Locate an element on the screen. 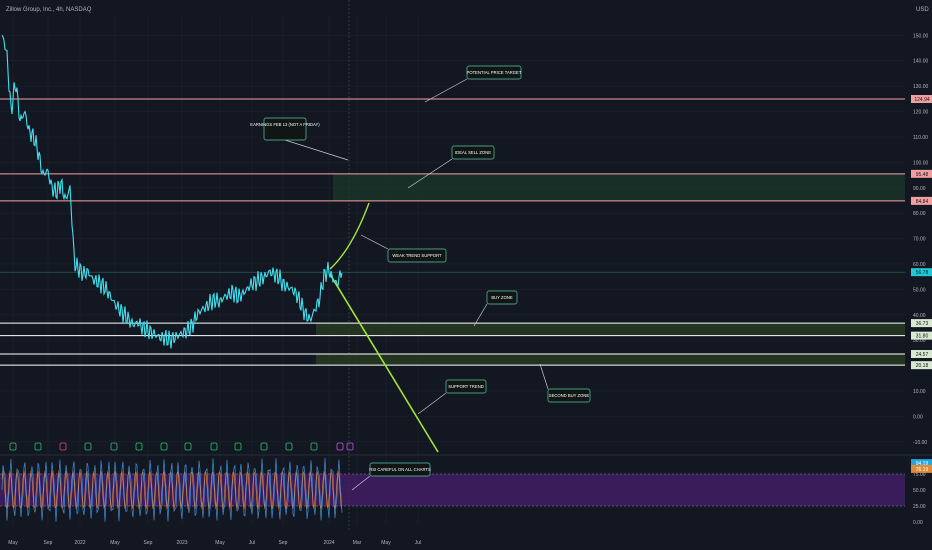  level-tag-label: 36.73 is located at coordinates (922, 324).